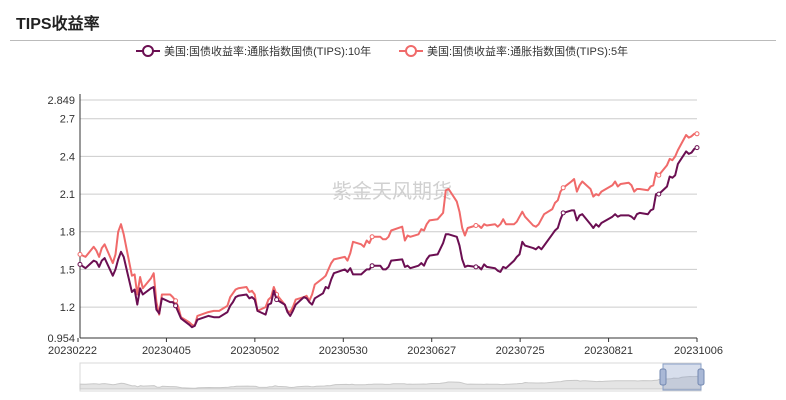 The image size is (786, 400). Describe the element at coordinates (61, 339) in the screenshot. I see `y-tick-label: 0.954` at that location.